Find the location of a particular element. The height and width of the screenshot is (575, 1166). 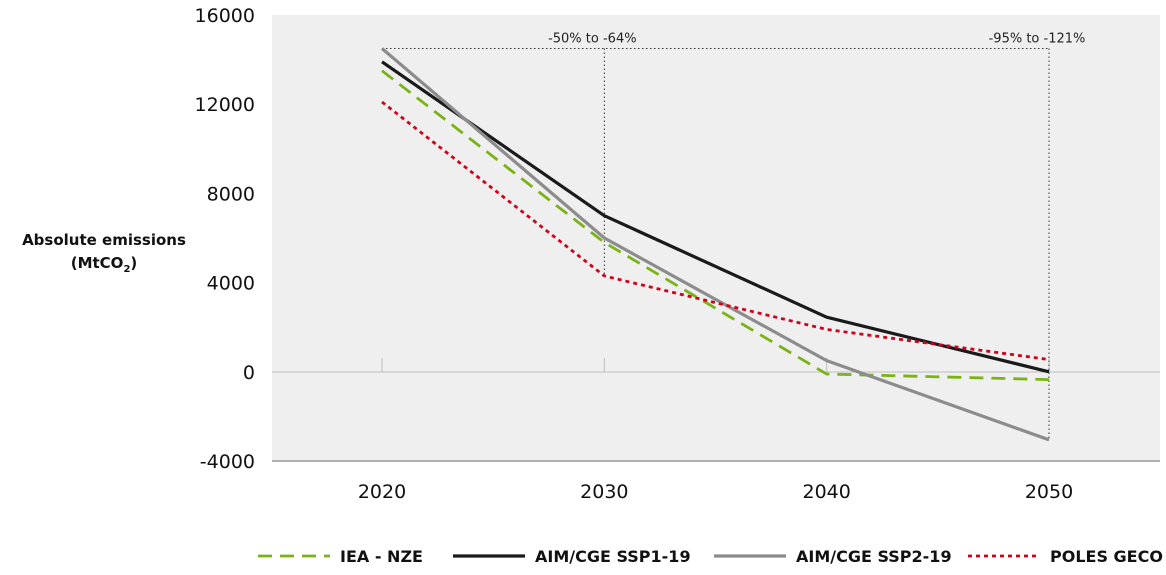

y-axis-label-subscript: 2 is located at coordinates (126, 269).